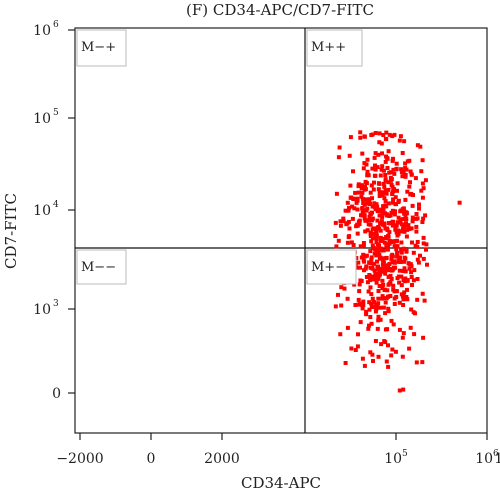 Image resolution: width=500 pixels, height=492 pixels. I want to click on y-tick-label: 10, so click(42, 211).